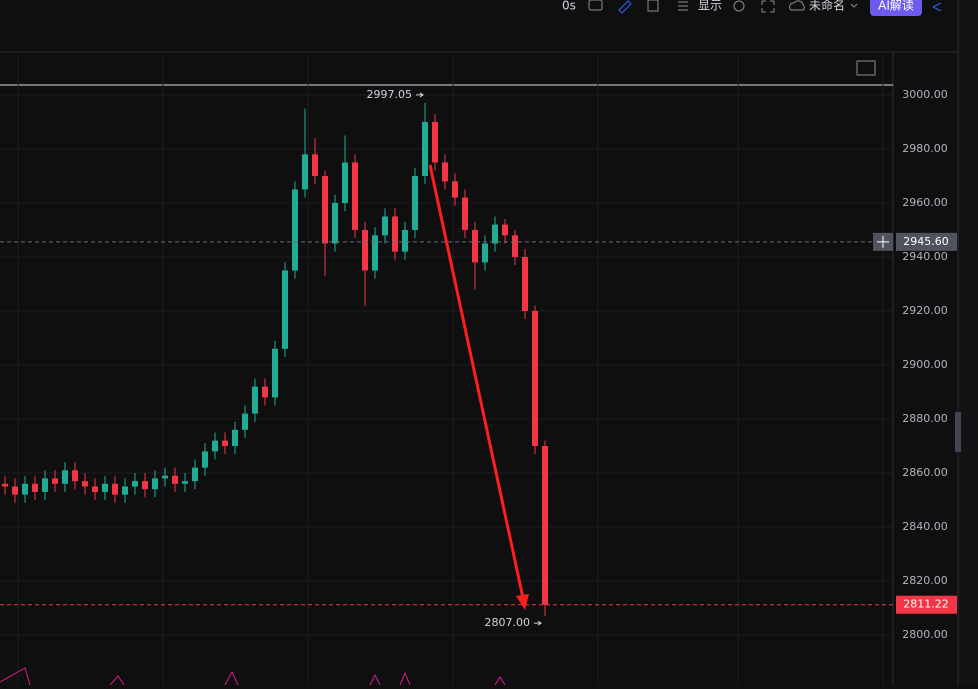  I want to click on crosshair-plus, so click(883, 241).